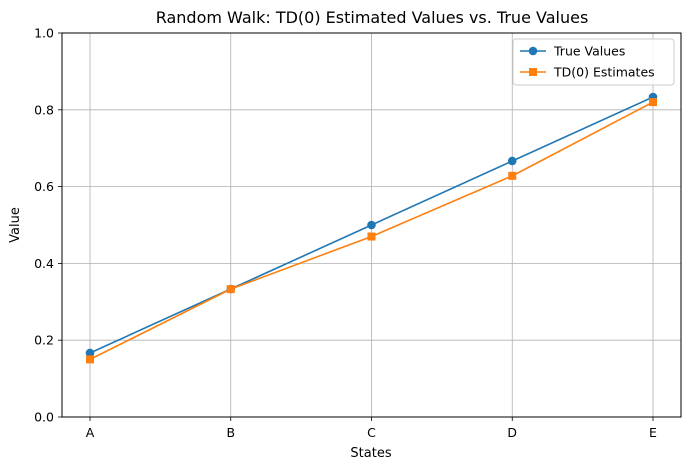 Image resolution: width=691 pixels, height=470 pixels. Describe the element at coordinates (653, 432) in the screenshot. I see `x-tick-label: E` at that location.